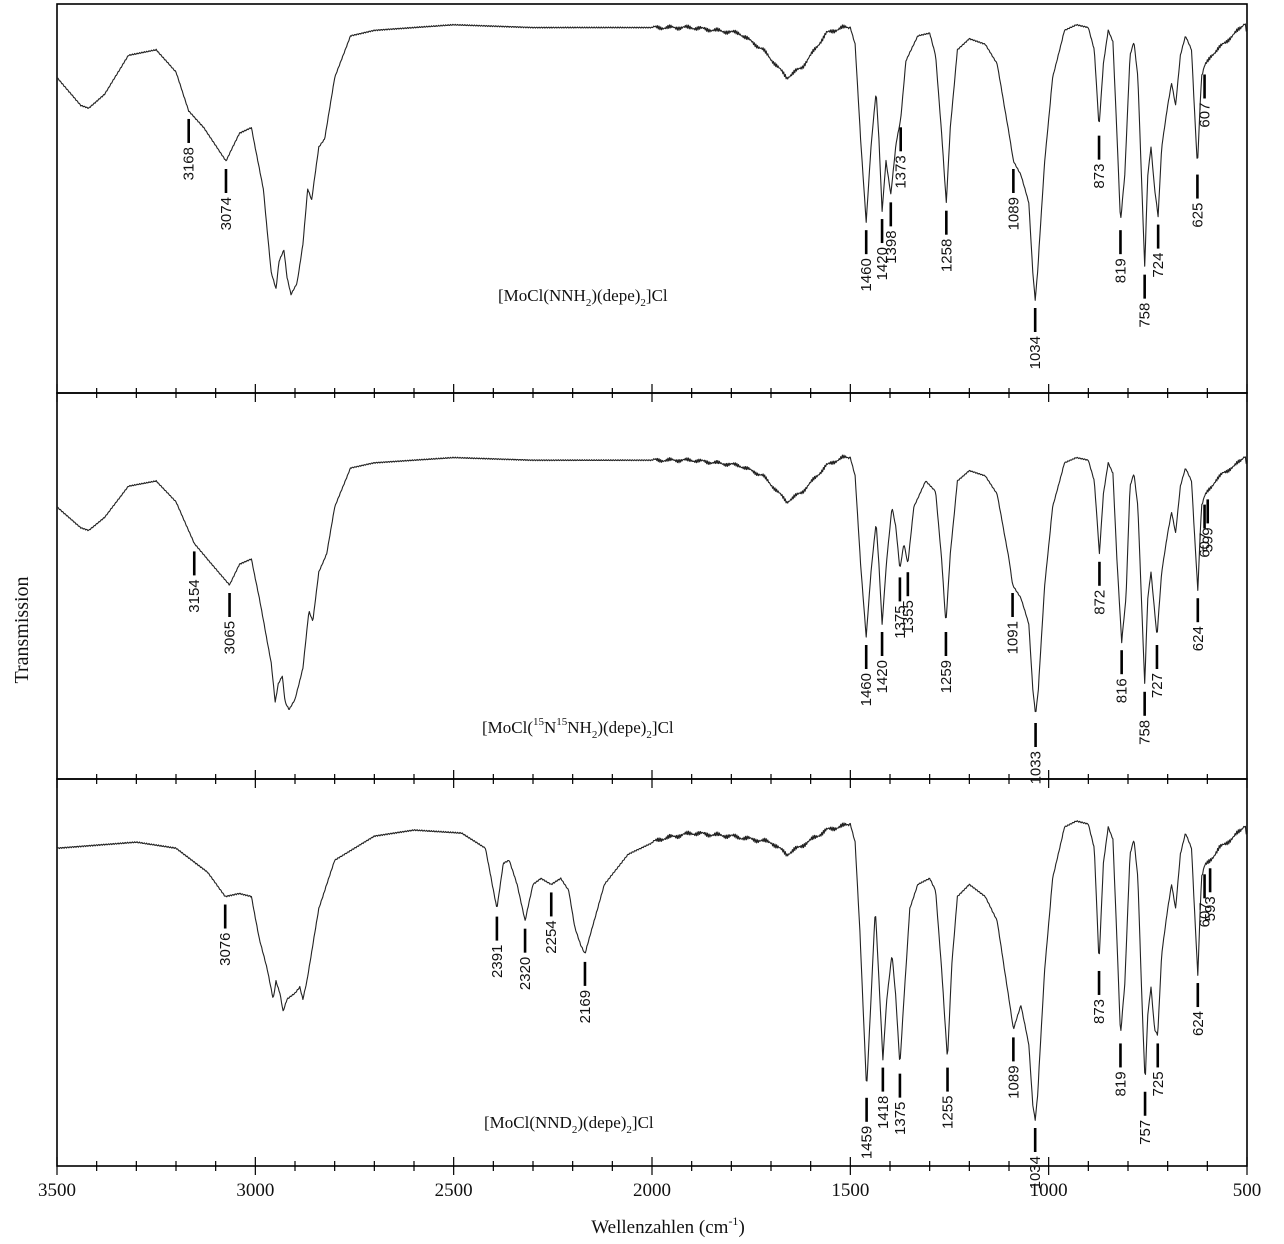 The height and width of the screenshot is (1244, 1284). What do you see at coordinates (578, 728) in the screenshot?
I see `panel-2-compound-label: [MoCl(15N15NH2)(depe)2]Cl` at bounding box center [578, 728].